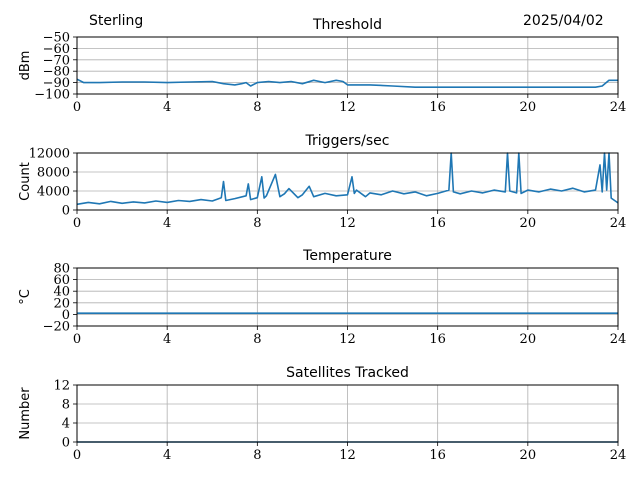 This screenshot has width=640, height=484. What do you see at coordinates (53, 192) in the screenshot?
I see `y-tick-label: 4000` at bounding box center [53, 192].